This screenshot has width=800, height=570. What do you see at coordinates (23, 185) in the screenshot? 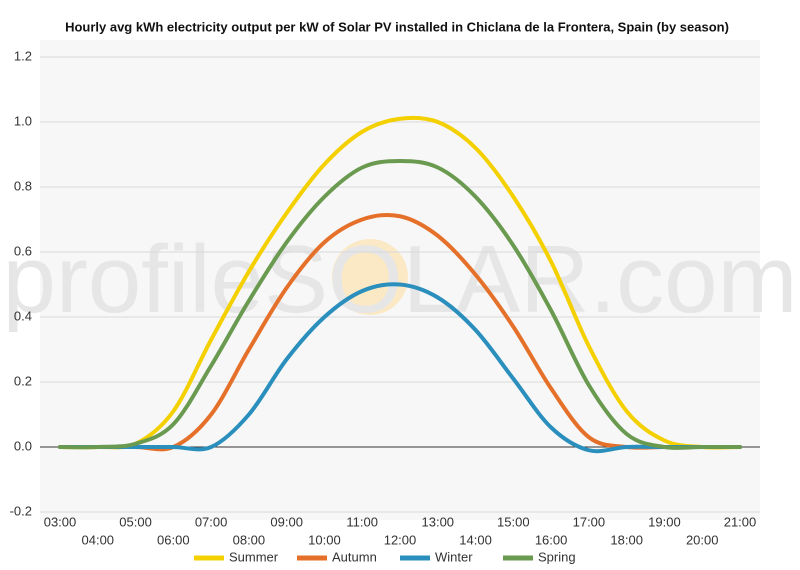
I see `y-tick-label: 0.8` at bounding box center [23, 185].